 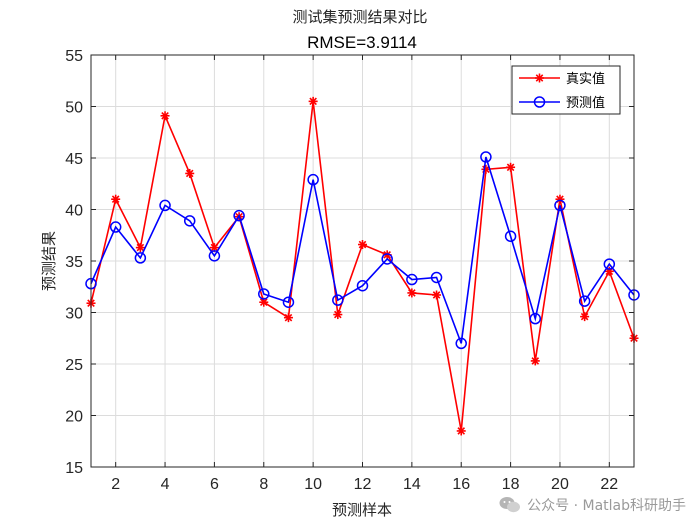 What do you see at coordinates (74, 56) in the screenshot?
I see `y-tick-label: 55` at bounding box center [74, 56].